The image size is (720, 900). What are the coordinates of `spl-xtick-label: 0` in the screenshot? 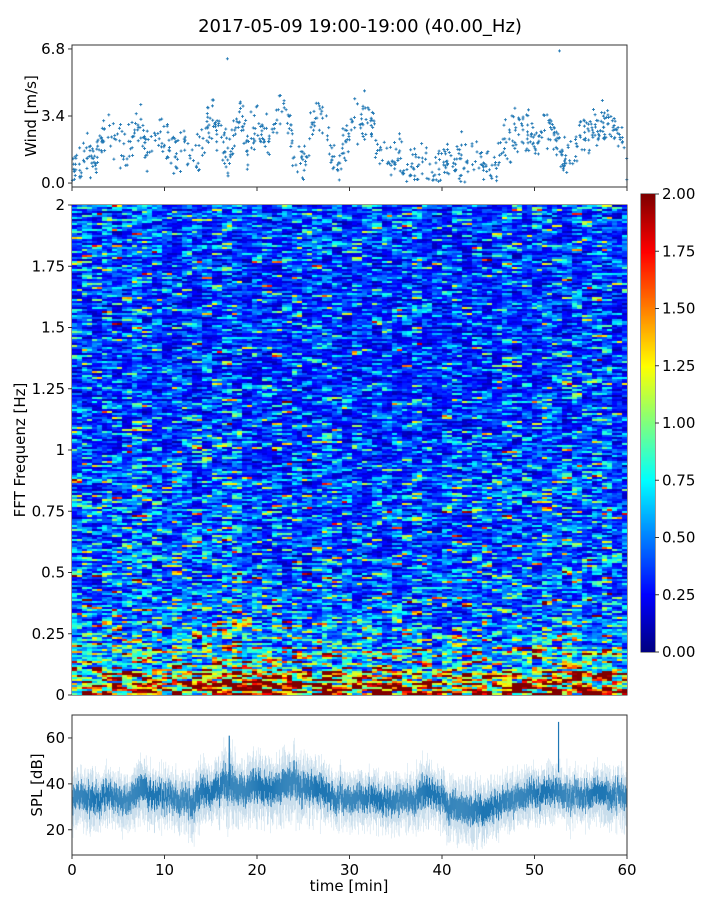 It's located at (72, 870).